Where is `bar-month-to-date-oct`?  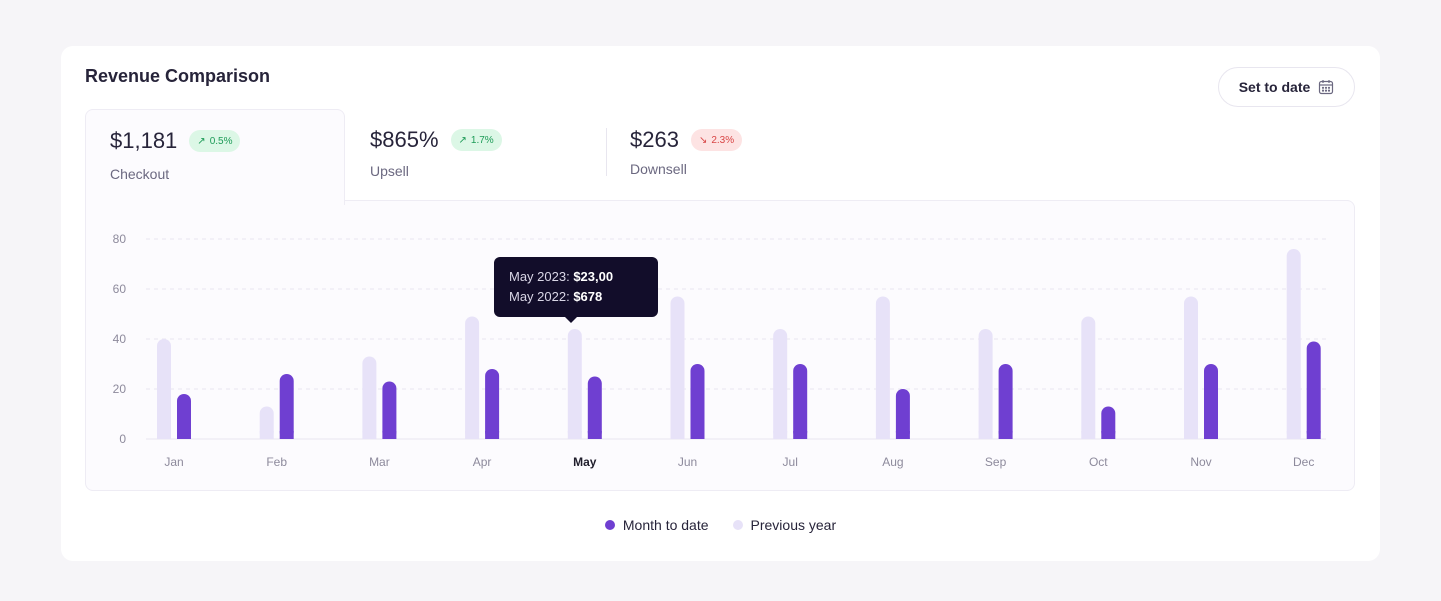 bar-month-to-date-oct is located at coordinates (1108, 422).